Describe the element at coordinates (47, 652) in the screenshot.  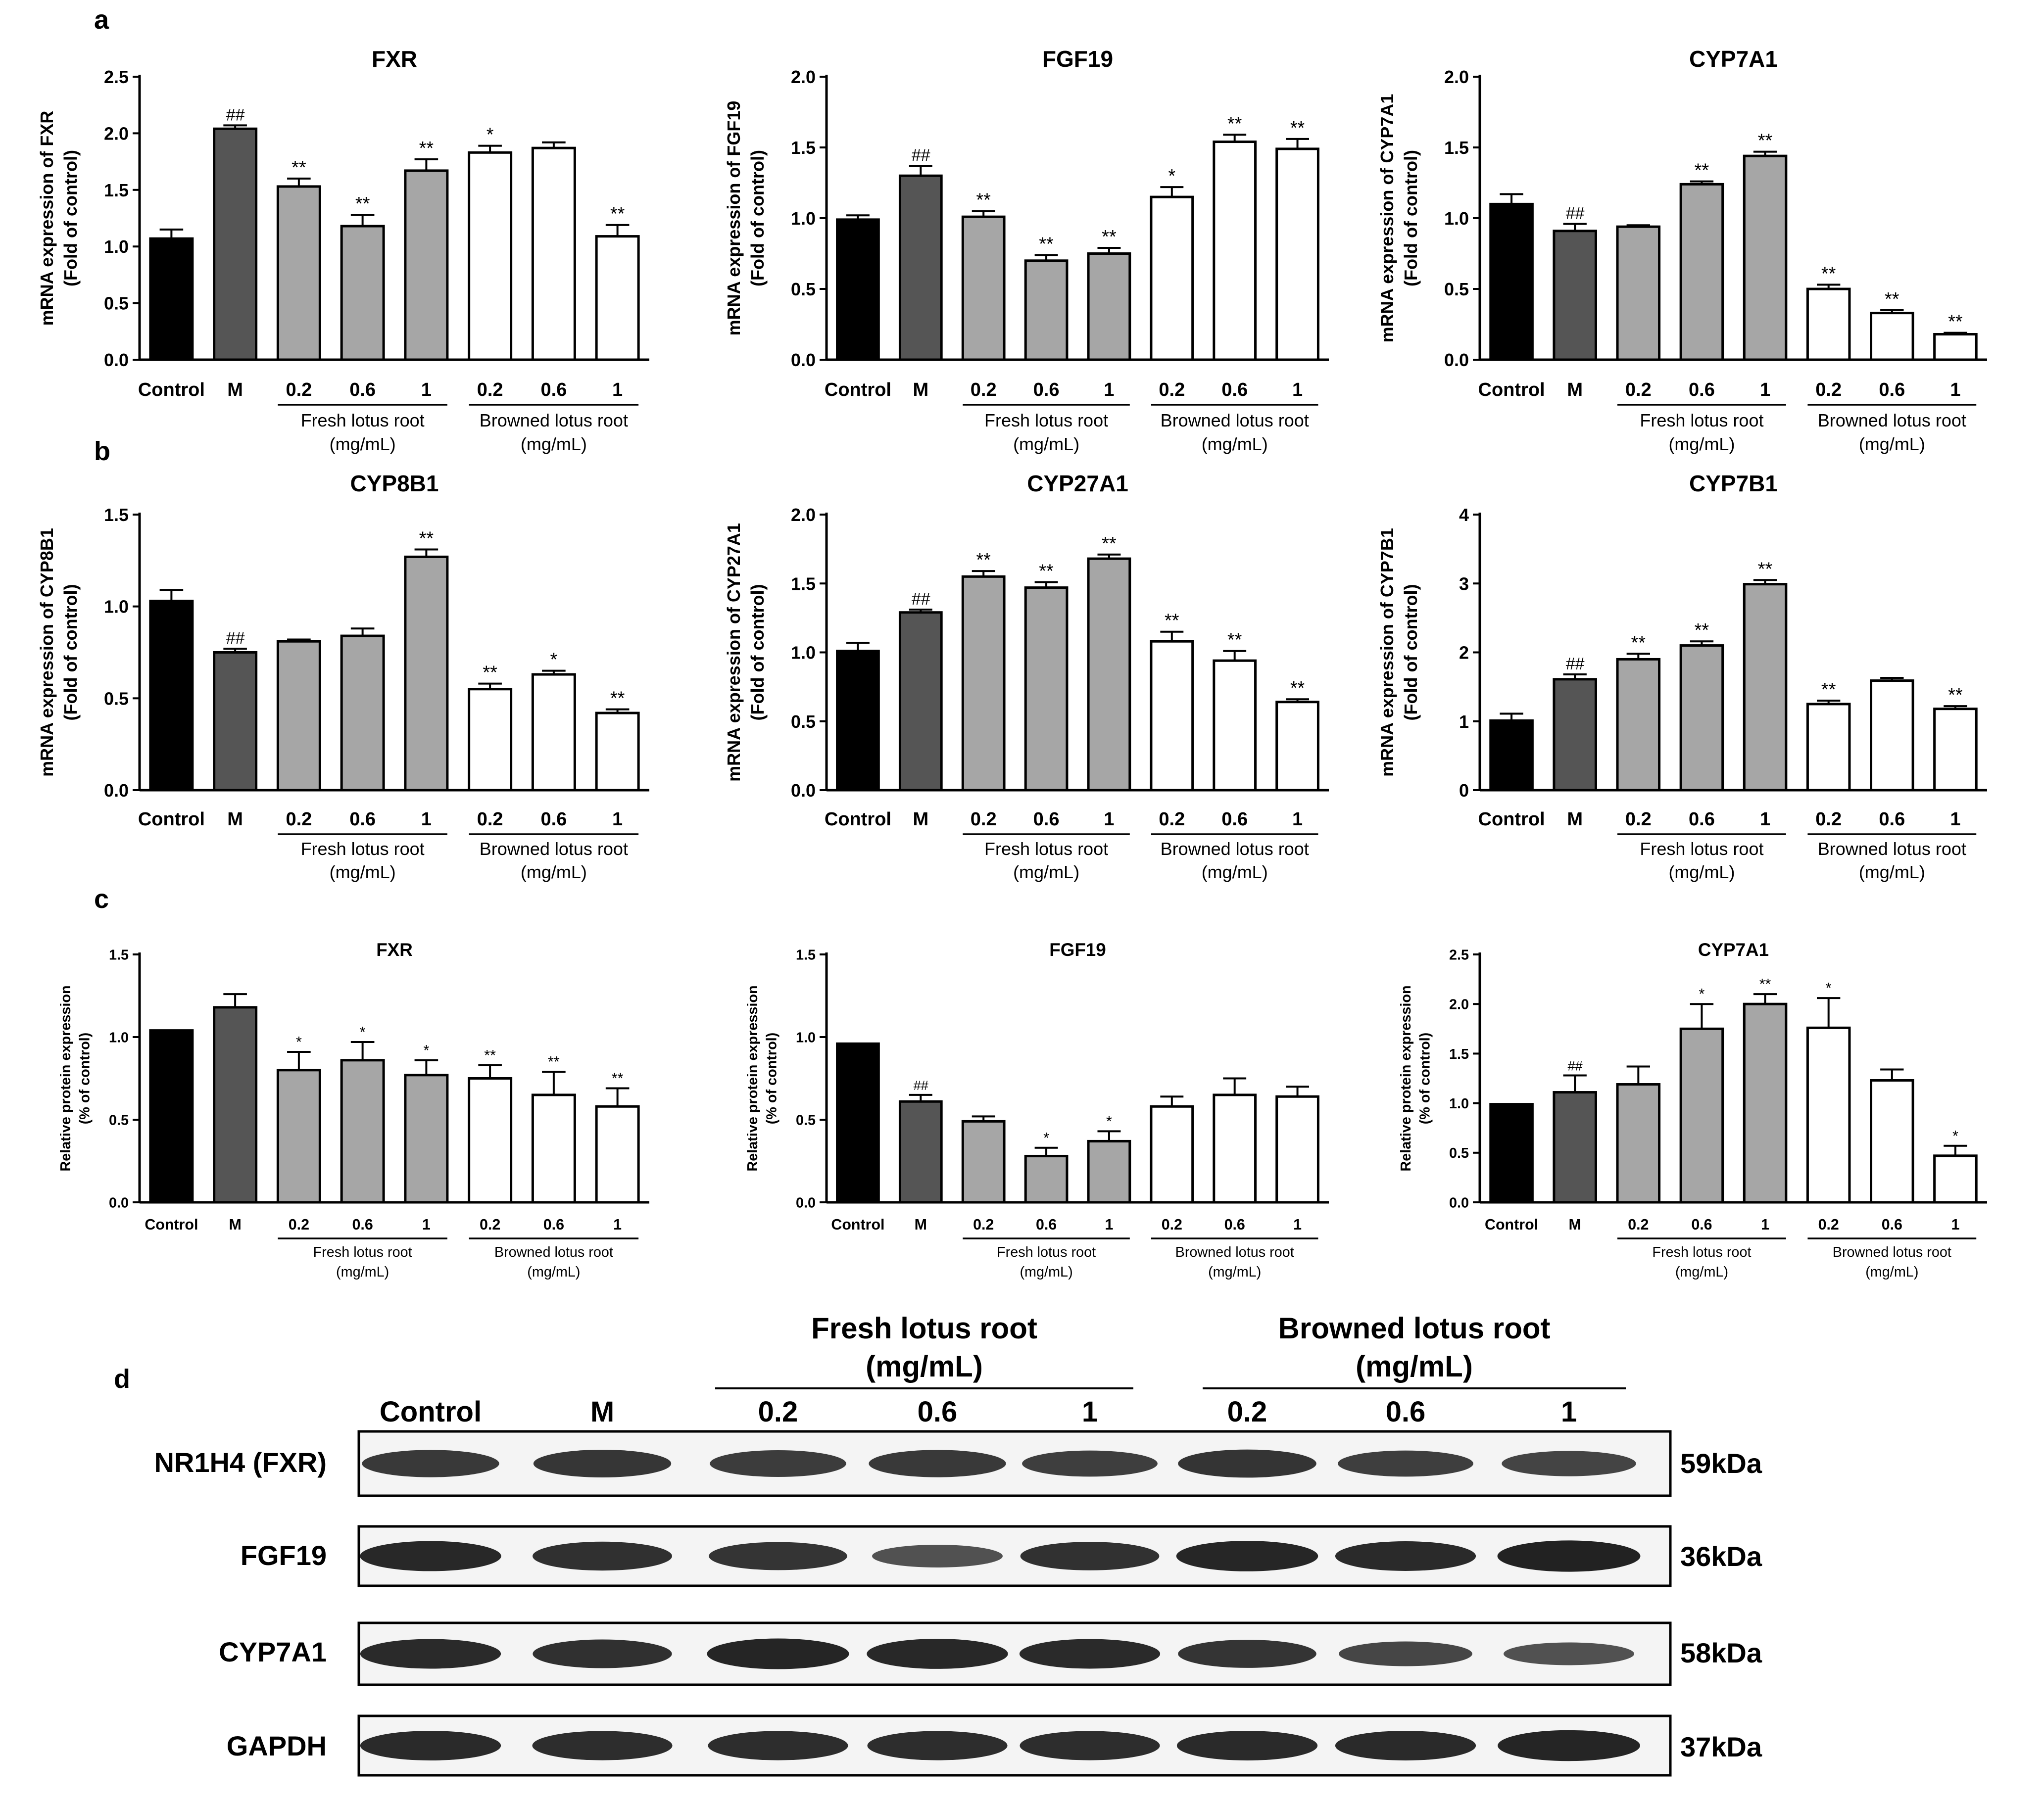
I see `y-axis-label: mRNA expression of CYP8B1` at that location.